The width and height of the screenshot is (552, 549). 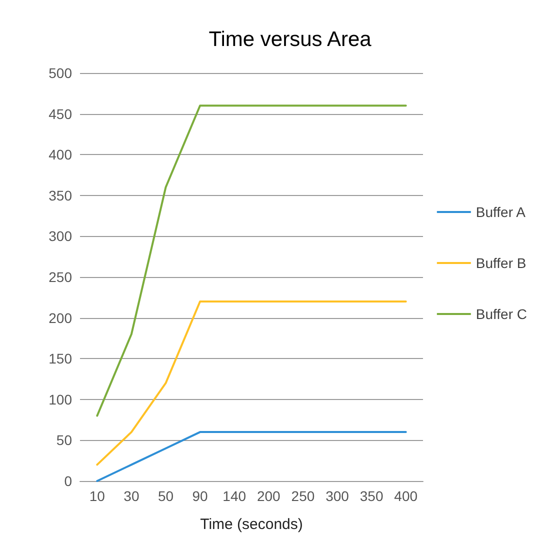 What do you see at coordinates (60, 358) in the screenshot?
I see `y-tick-label: 150` at bounding box center [60, 358].